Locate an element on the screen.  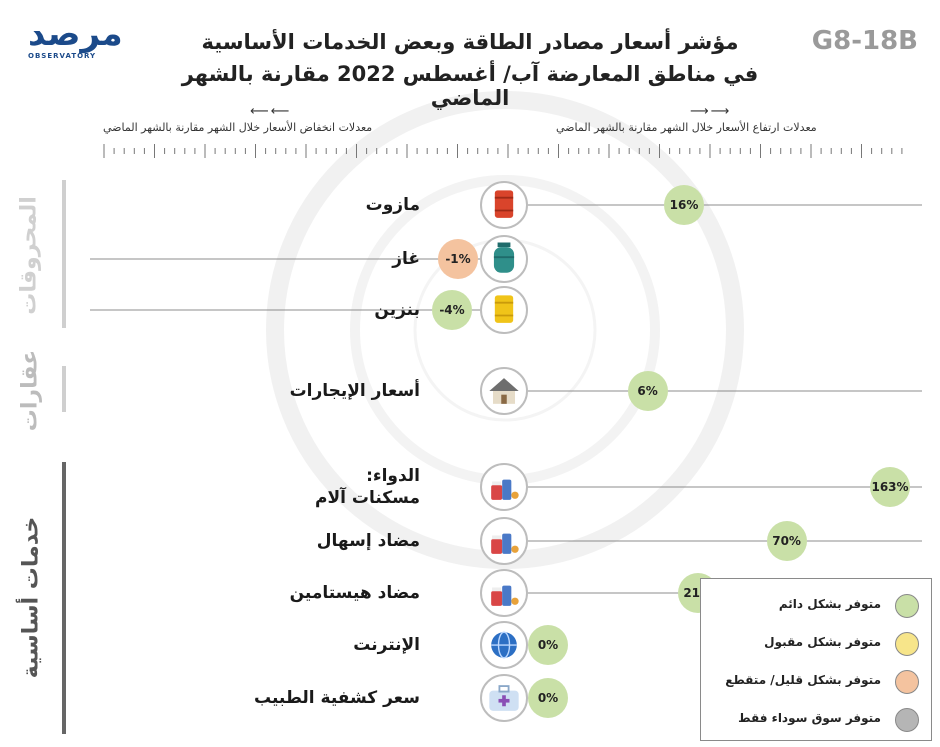
legend-swatch-green is located at coordinates (907, 606).